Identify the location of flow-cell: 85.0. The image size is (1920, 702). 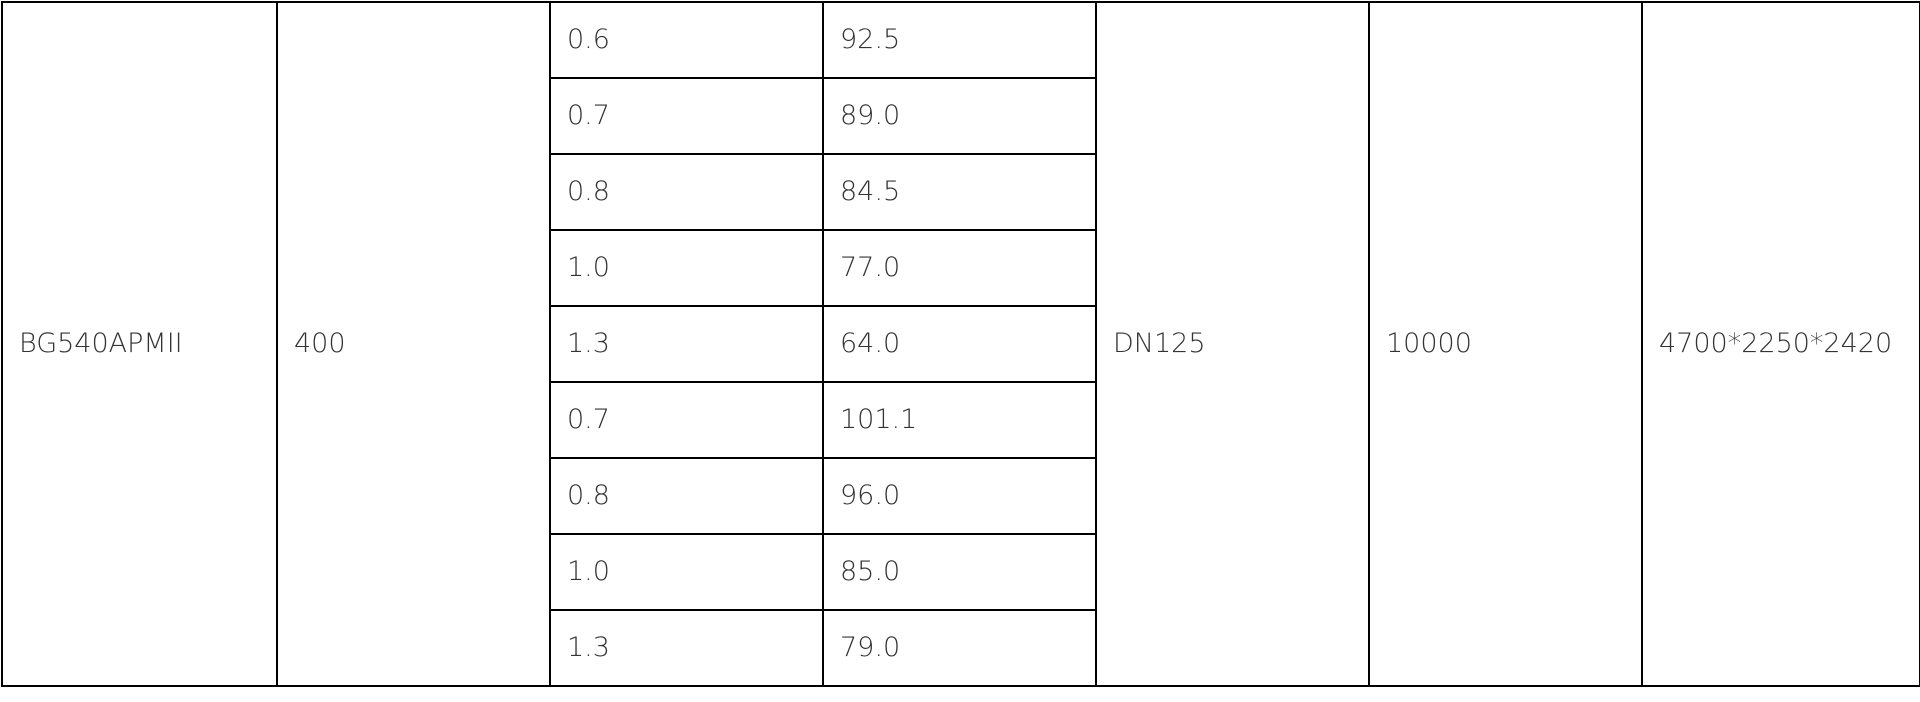
(959, 572).